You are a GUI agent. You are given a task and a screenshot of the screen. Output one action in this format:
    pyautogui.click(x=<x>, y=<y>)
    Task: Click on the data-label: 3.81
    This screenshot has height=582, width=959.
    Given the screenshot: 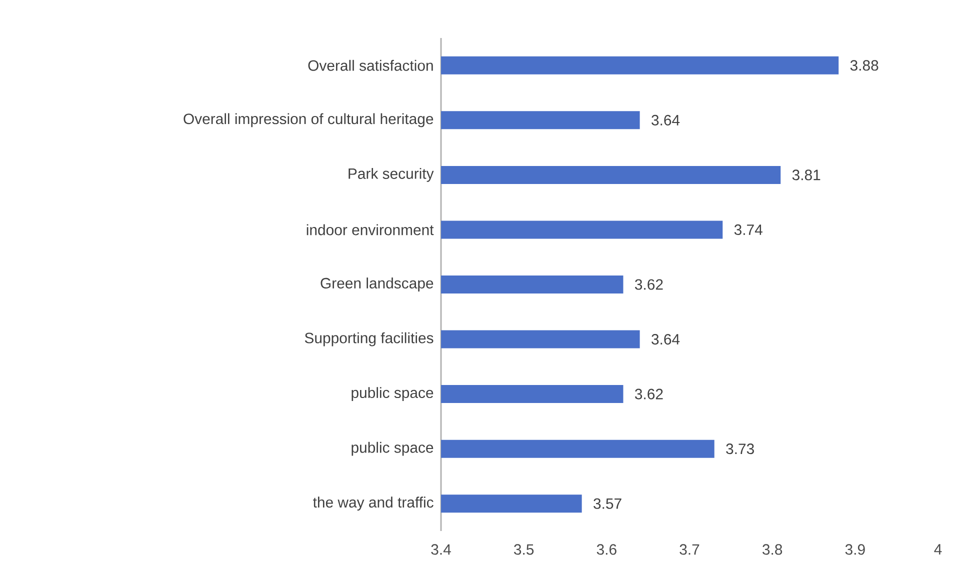 What is the action you would take?
    pyautogui.click(x=806, y=175)
    